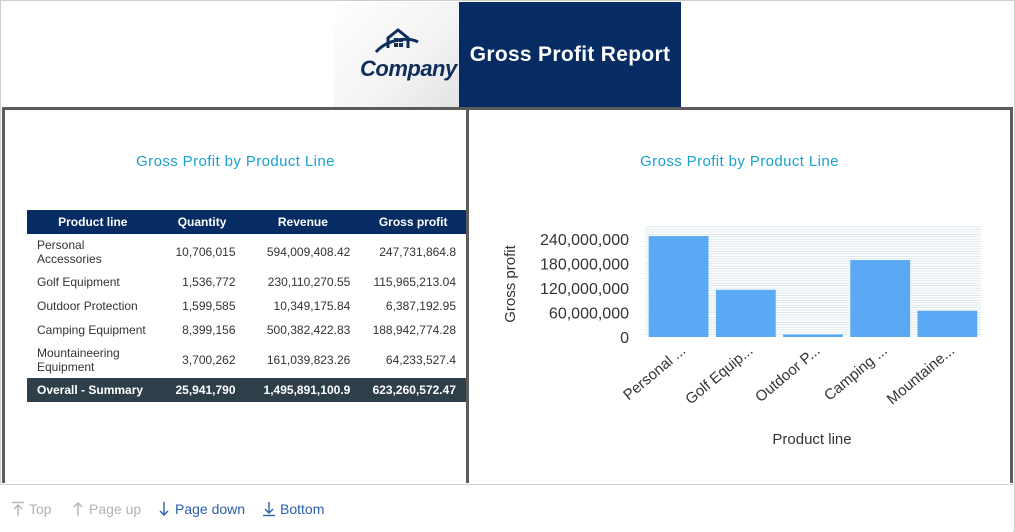  Describe the element at coordinates (408, 68) in the screenshot. I see `logo-text: Company` at that location.